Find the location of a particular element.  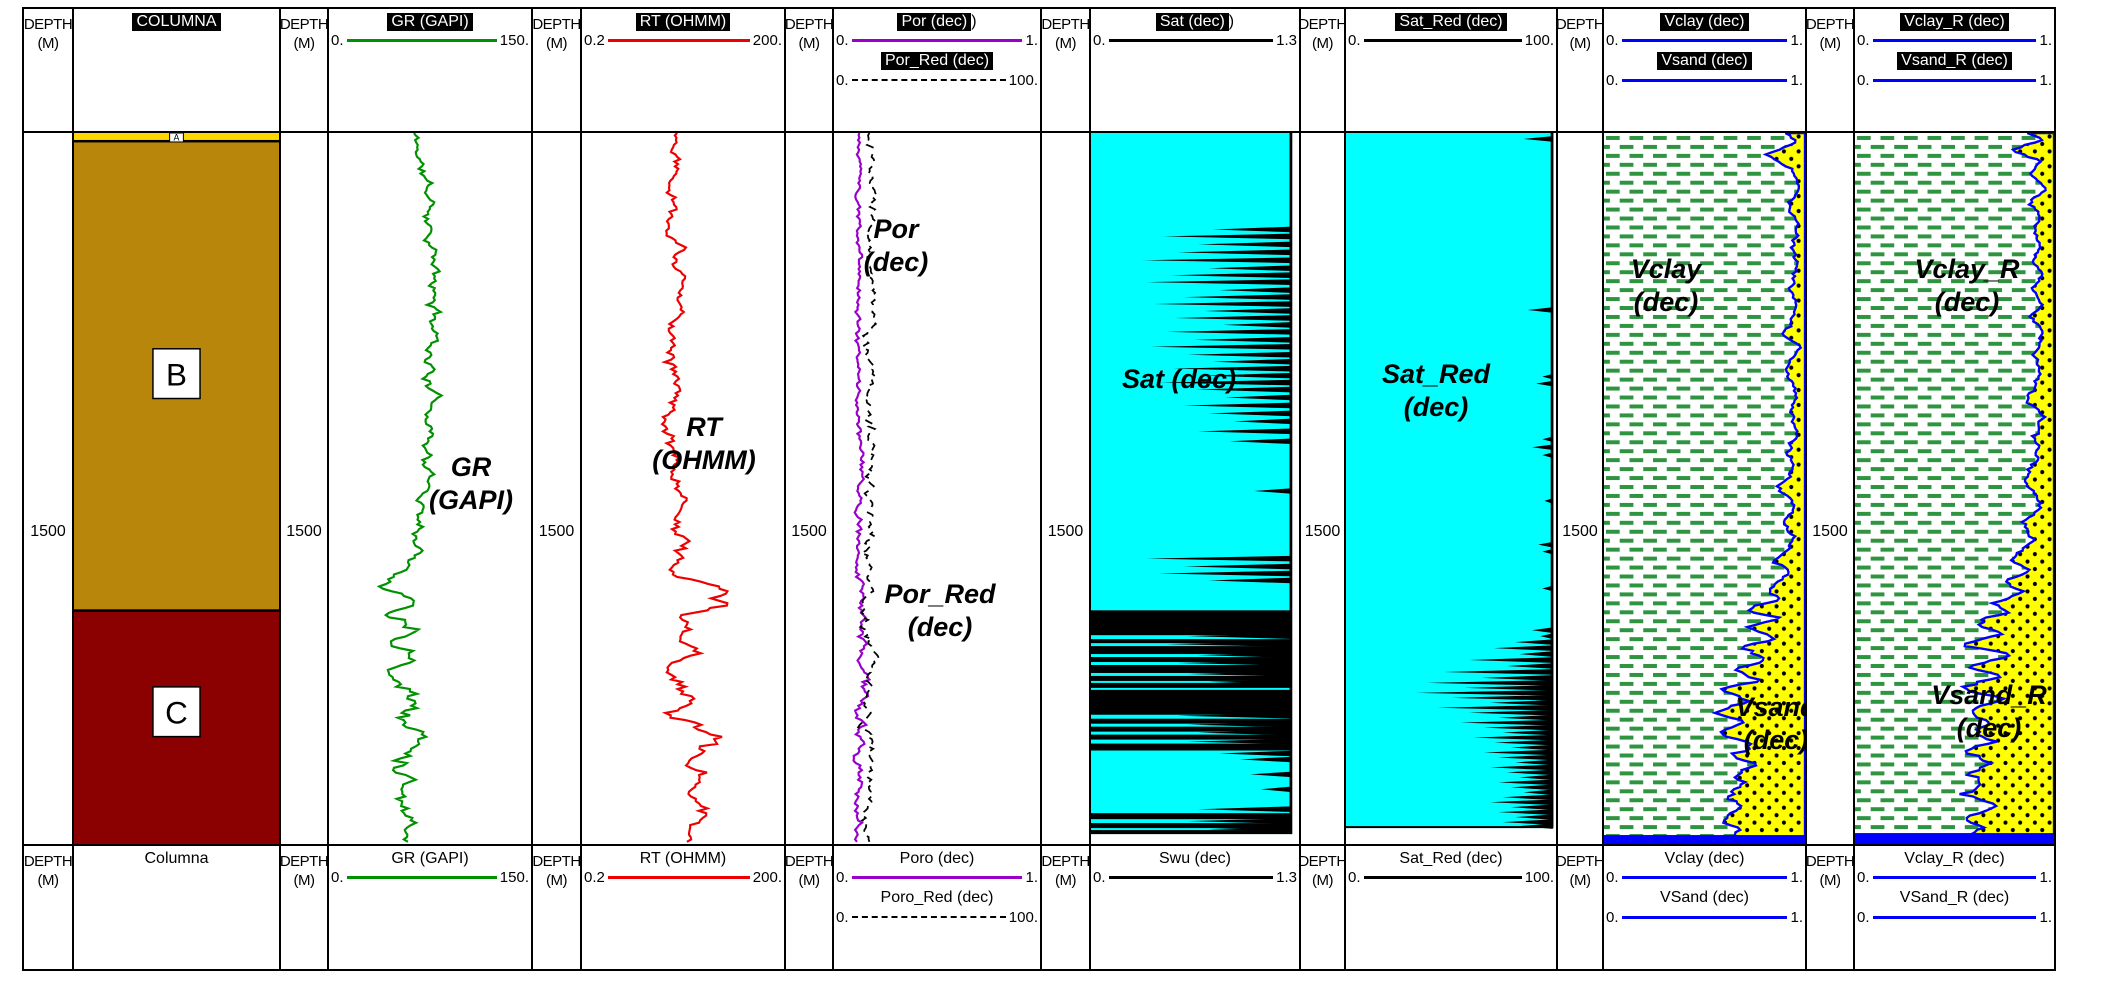

header-gr-row1: GR (GAPI) 0. 150. is located at coordinates (430, 31).